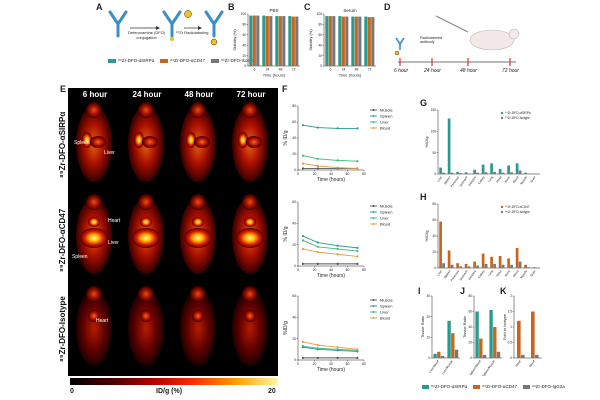 This screenshot has width=600, height=400. I want to click on x-tick-label: Intestine, so click(472, 275).